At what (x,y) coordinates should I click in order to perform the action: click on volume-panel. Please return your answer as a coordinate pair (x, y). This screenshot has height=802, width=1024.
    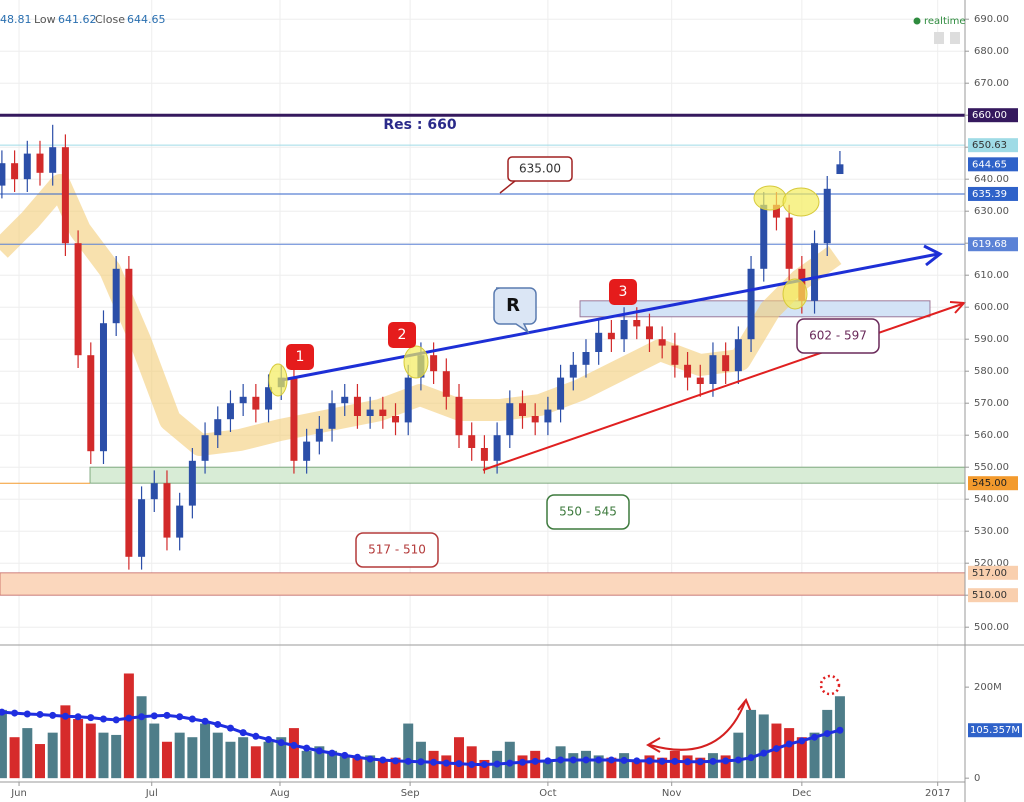
    Looking at the image, I should click on (422, 726).